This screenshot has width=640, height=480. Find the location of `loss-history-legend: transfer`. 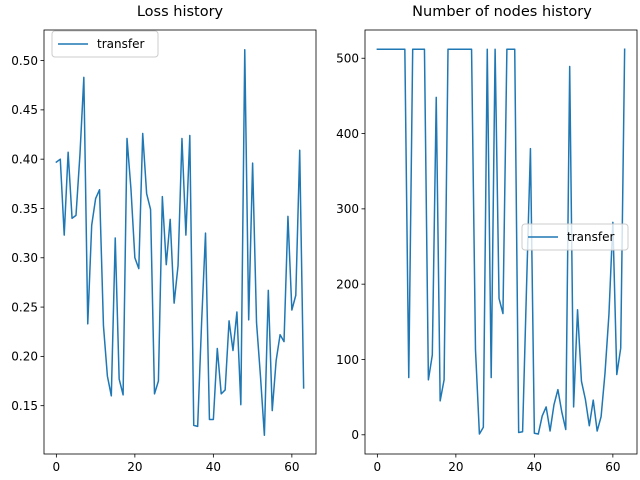

loss-history-legend: transfer is located at coordinates (105, 44).